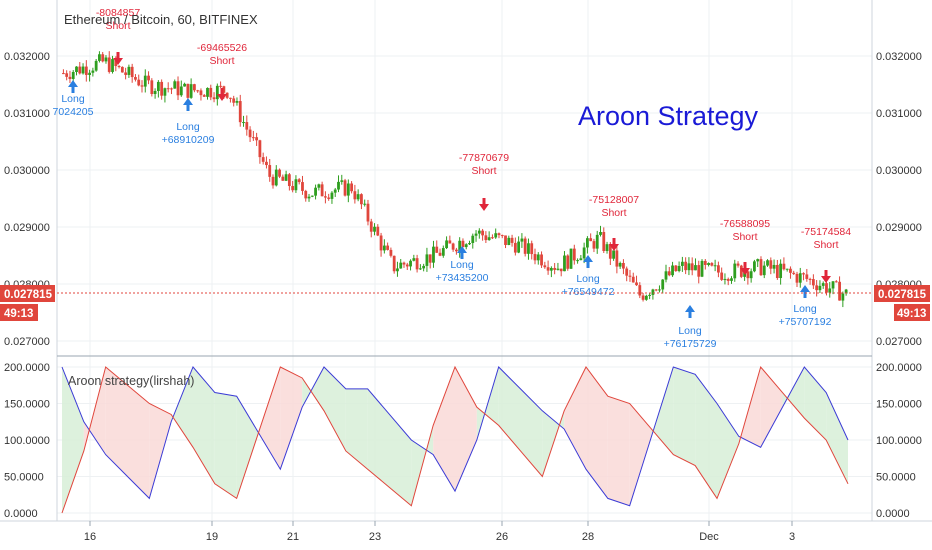 The width and height of the screenshot is (932, 550). I want to click on chart-title: Ethereum / Bitcoin, 60, BITFINEX, so click(161, 19).